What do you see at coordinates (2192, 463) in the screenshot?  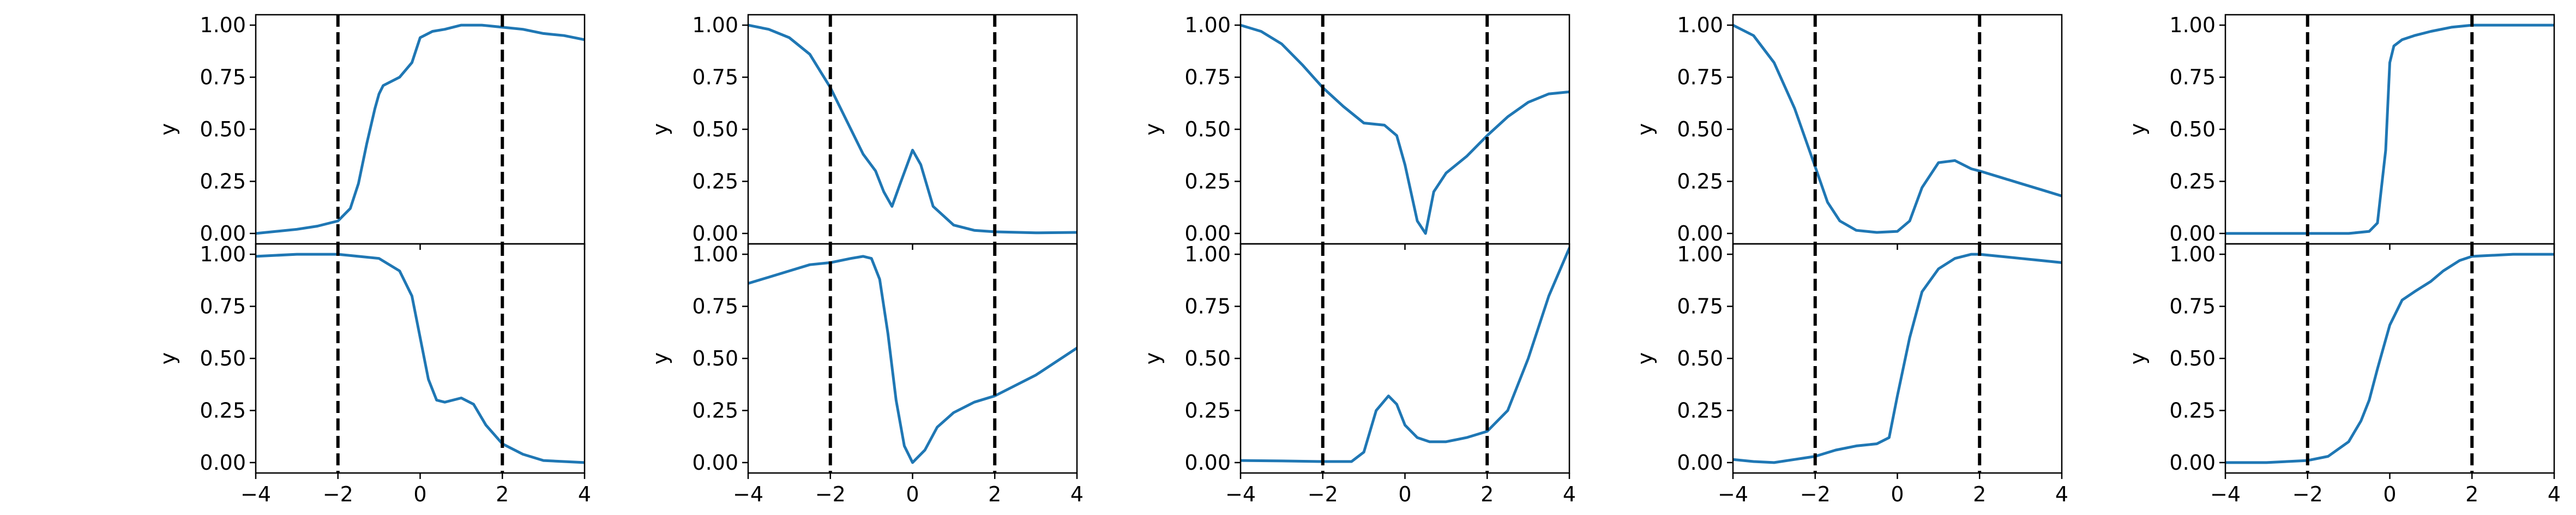 I see `y-tick-label-r2c5: 0.00` at bounding box center [2192, 463].